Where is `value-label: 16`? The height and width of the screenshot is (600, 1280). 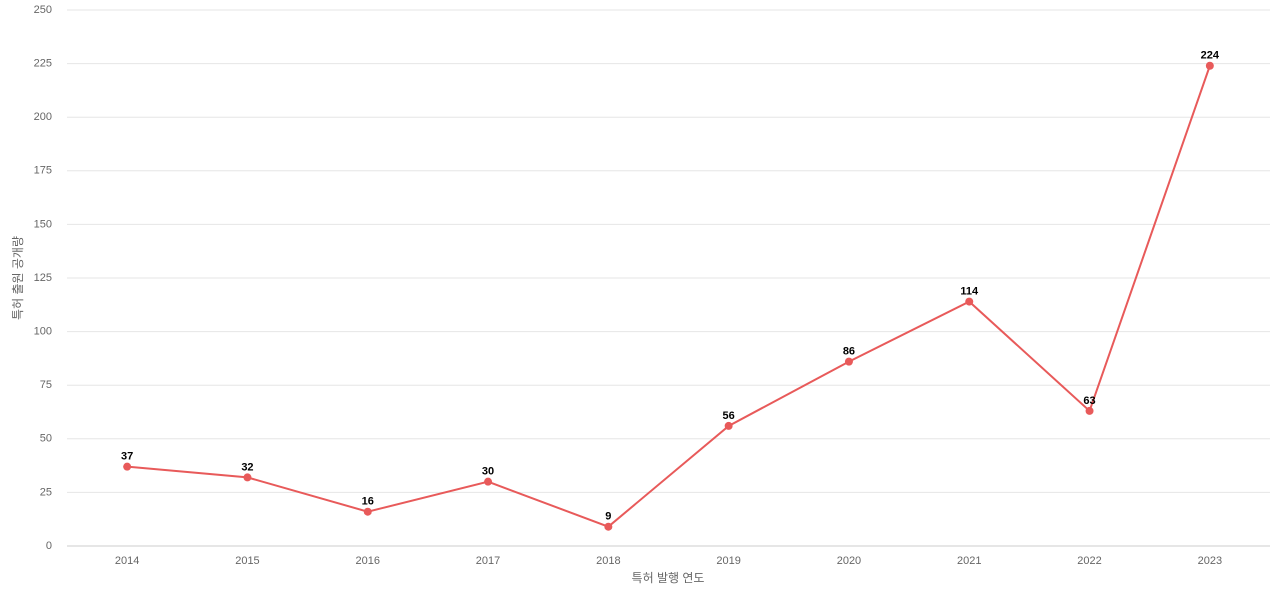 value-label: 16 is located at coordinates (368, 502).